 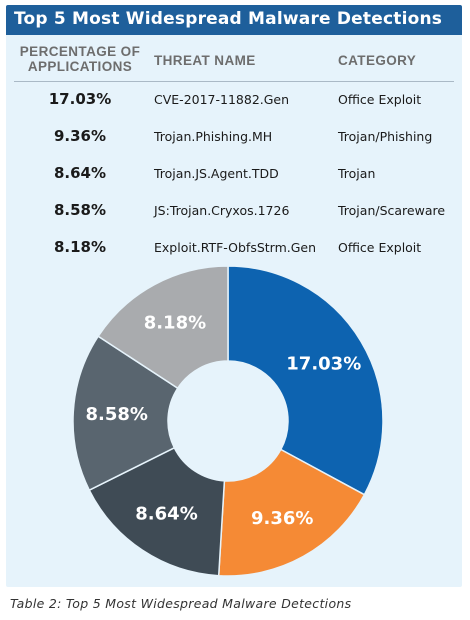 I want to click on donut-slice-label: 9.36%, so click(x=282, y=518).